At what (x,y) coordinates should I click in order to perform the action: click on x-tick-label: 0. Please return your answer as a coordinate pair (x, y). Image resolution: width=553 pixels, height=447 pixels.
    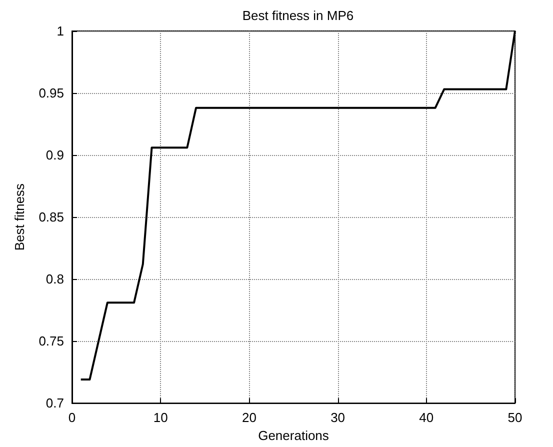
    Looking at the image, I should click on (72, 418).